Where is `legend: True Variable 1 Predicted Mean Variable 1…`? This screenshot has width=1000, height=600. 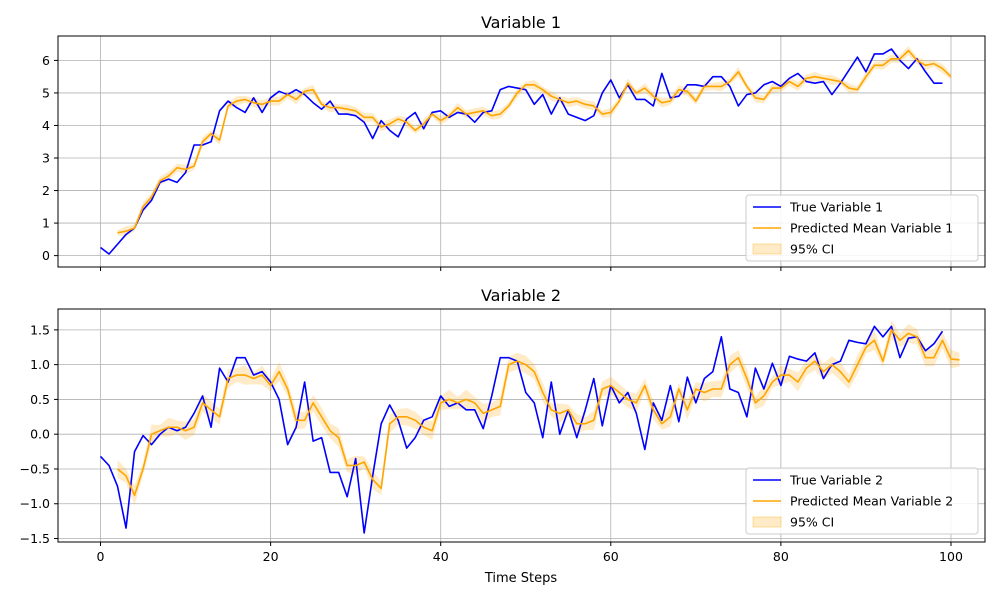
legend: True Variable 1 Predicted Mean Variable 1… is located at coordinates (862, 228).